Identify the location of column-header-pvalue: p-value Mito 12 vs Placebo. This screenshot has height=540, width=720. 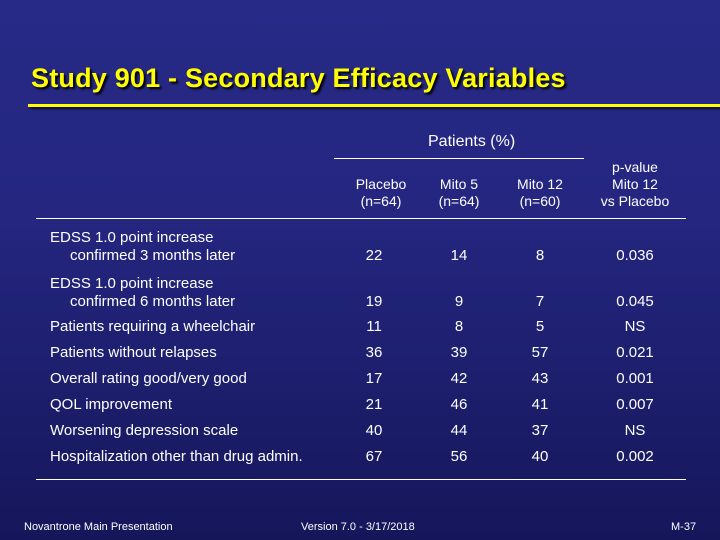
(635, 184).